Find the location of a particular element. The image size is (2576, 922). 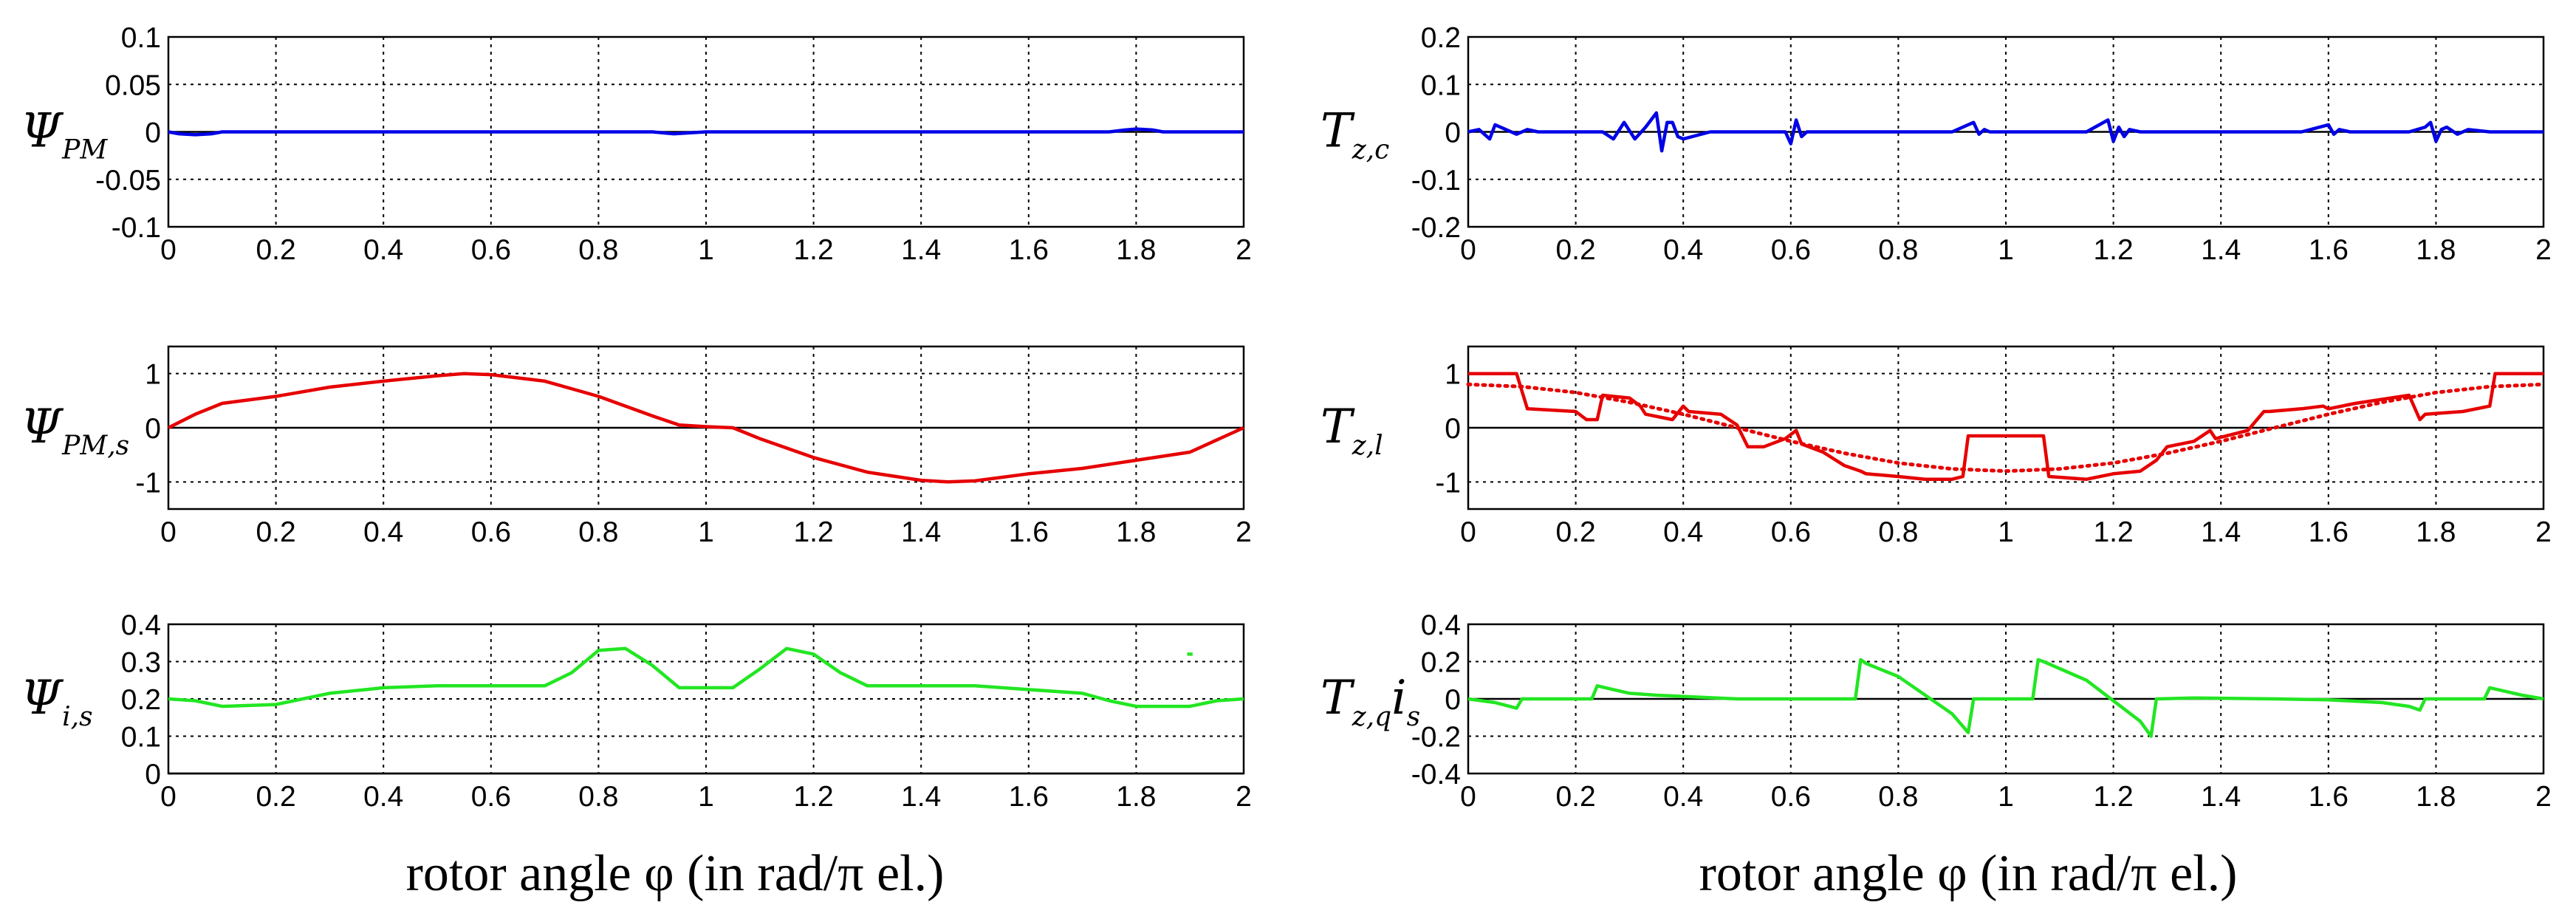

y-tick-label: 0.05 is located at coordinates (133, 85).